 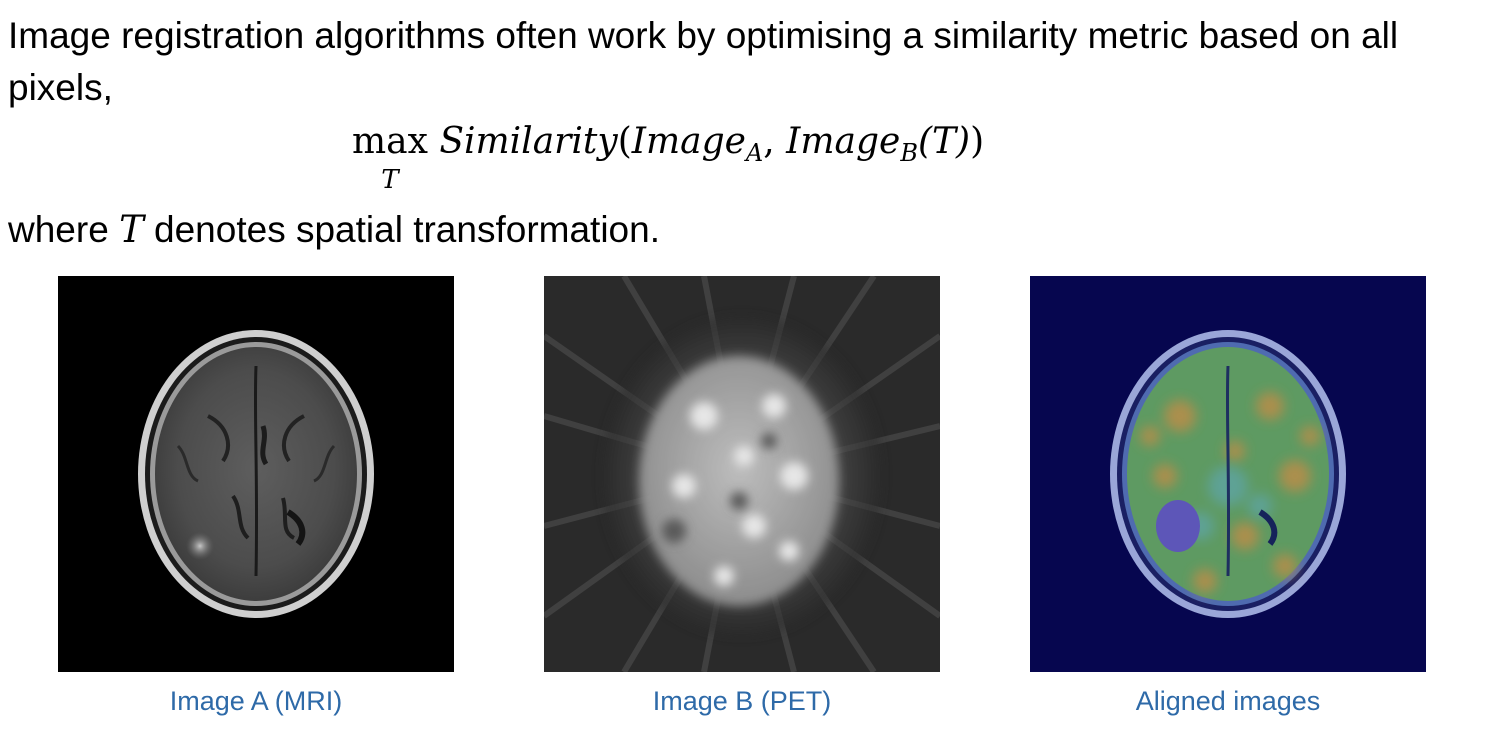 What do you see at coordinates (131, 229) in the screenshot?
I see `where-variable: T` at bounding box center [131, 229].